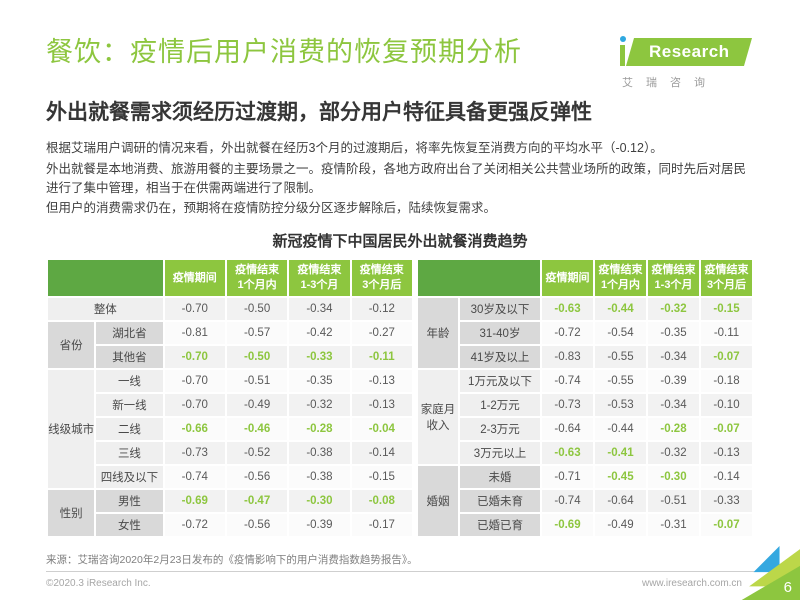  I want to click on table-row: 已婚已育 -0.69 -0.49 -0.31 -0.07, so click(585, 524).